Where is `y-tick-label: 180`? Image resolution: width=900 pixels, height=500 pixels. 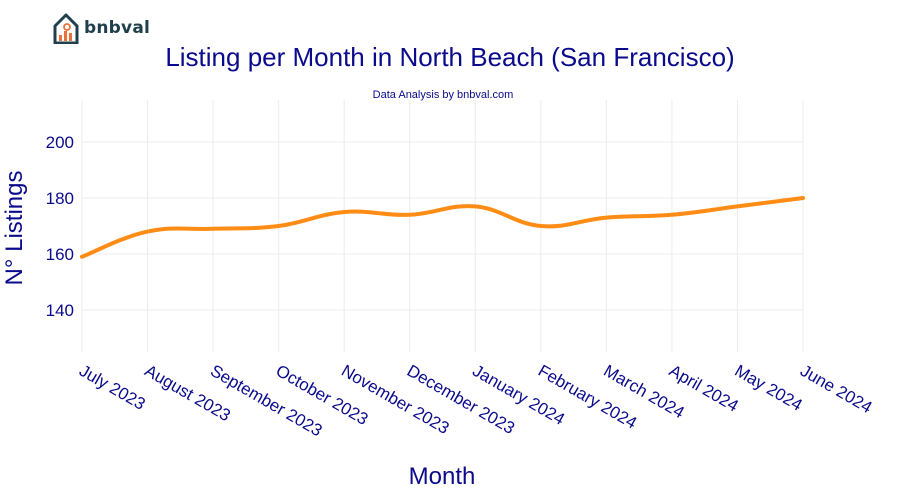 y-tick-label: 180 is located at coordinates (60, 198).